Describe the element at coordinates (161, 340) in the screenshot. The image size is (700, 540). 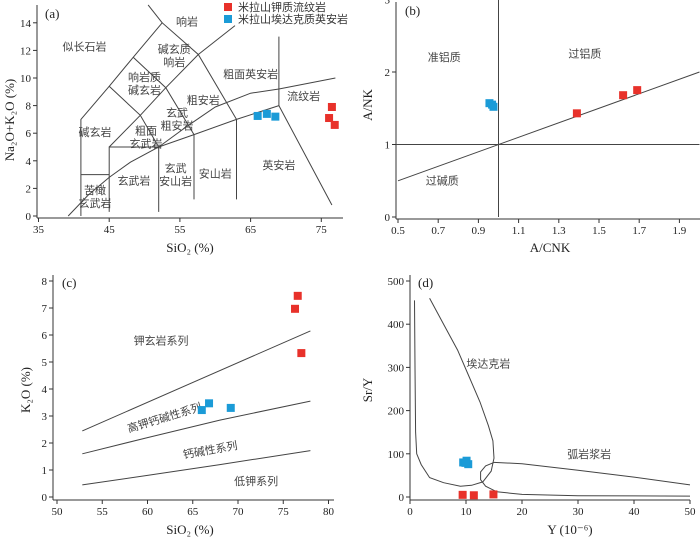
I see `field-label: 钾玄岩系列` at that location.